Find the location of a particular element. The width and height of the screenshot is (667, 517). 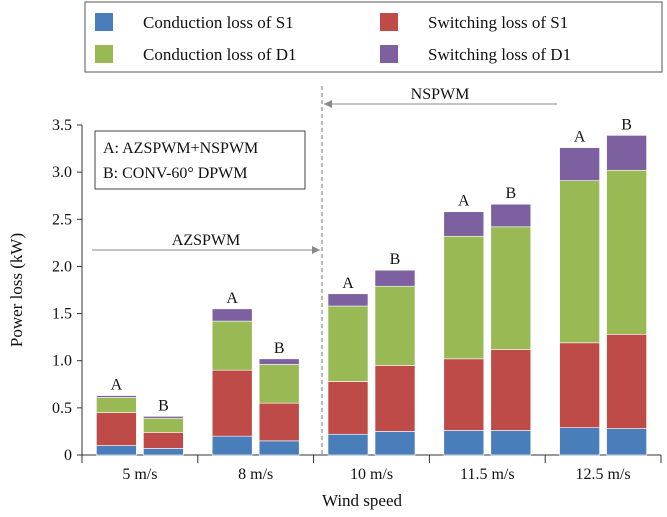

legend-frame is located at coordinates (373, 37).